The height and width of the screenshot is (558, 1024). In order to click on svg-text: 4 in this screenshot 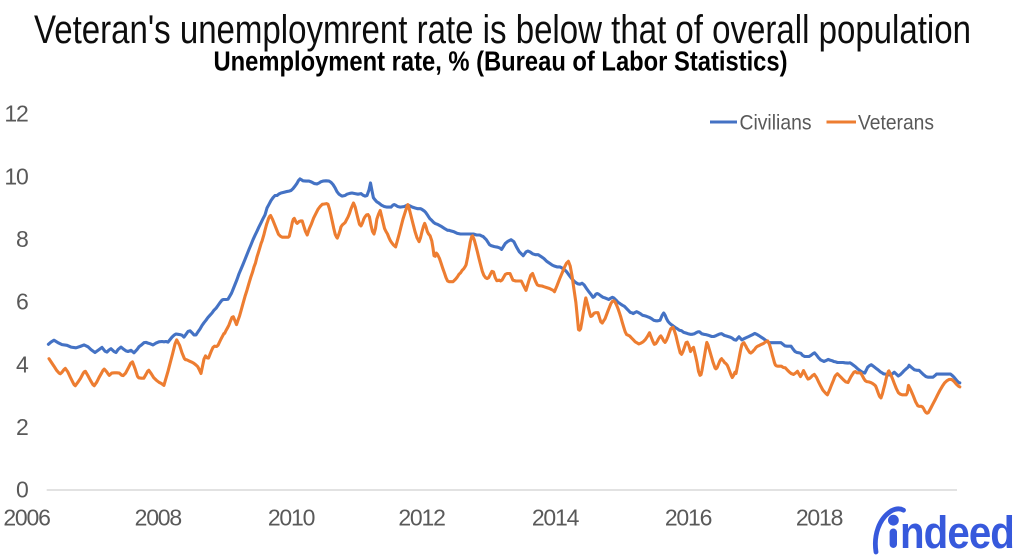, I will do `click(22, 364)`.